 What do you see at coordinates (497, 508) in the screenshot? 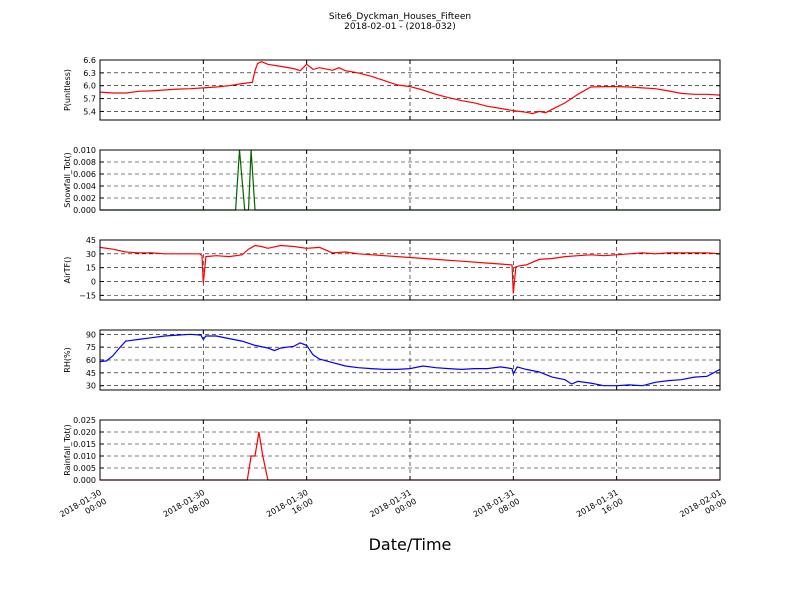
I see `x-tick-label: 2018-01-3108:00` at bounding box center [497, 508].